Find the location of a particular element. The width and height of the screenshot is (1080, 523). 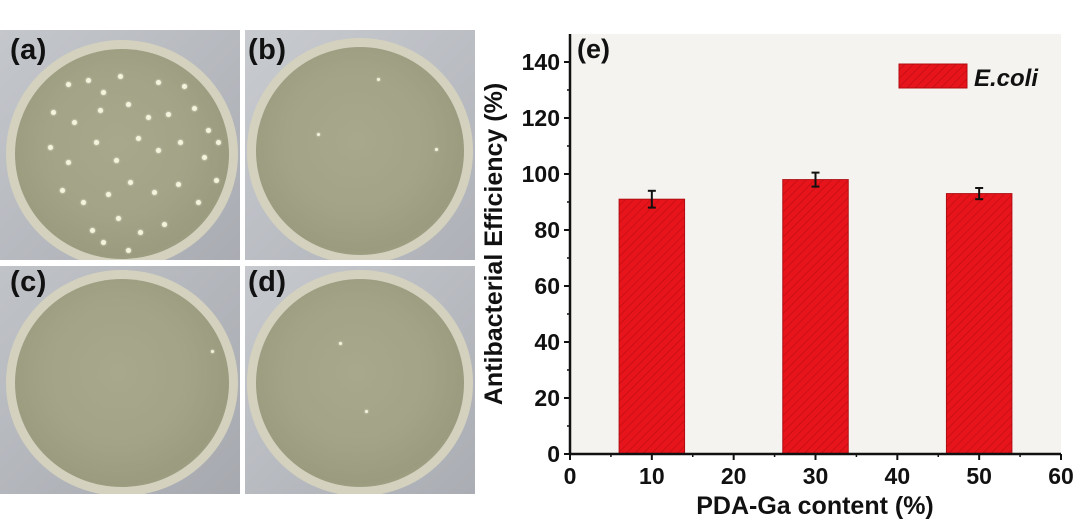

legend-label-ecoli: E.coli is located at coordinates (1006, 78).